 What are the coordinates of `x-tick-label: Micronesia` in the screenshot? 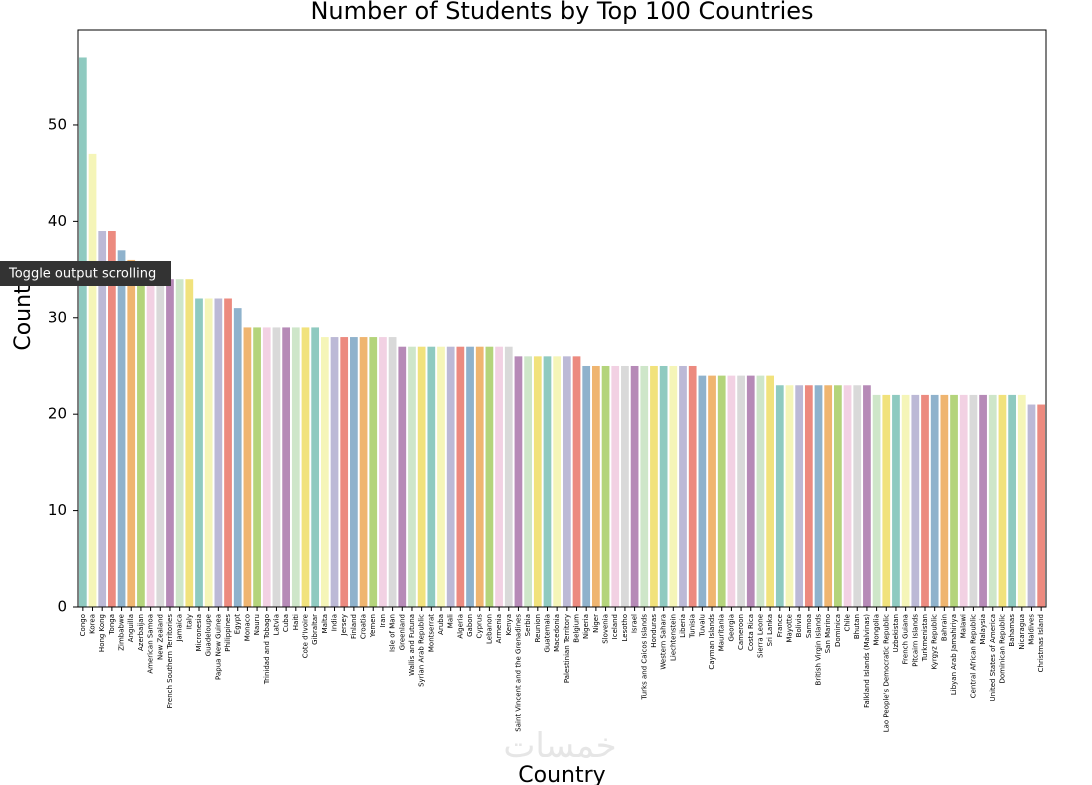 It's located at (199, 632).